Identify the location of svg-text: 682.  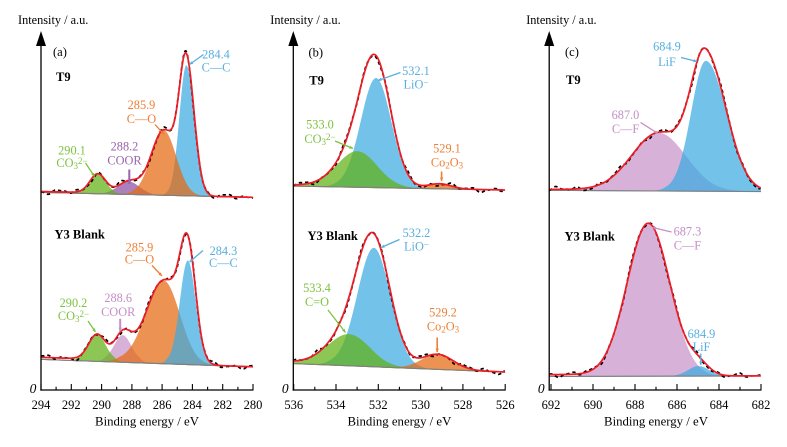
(761, 405).